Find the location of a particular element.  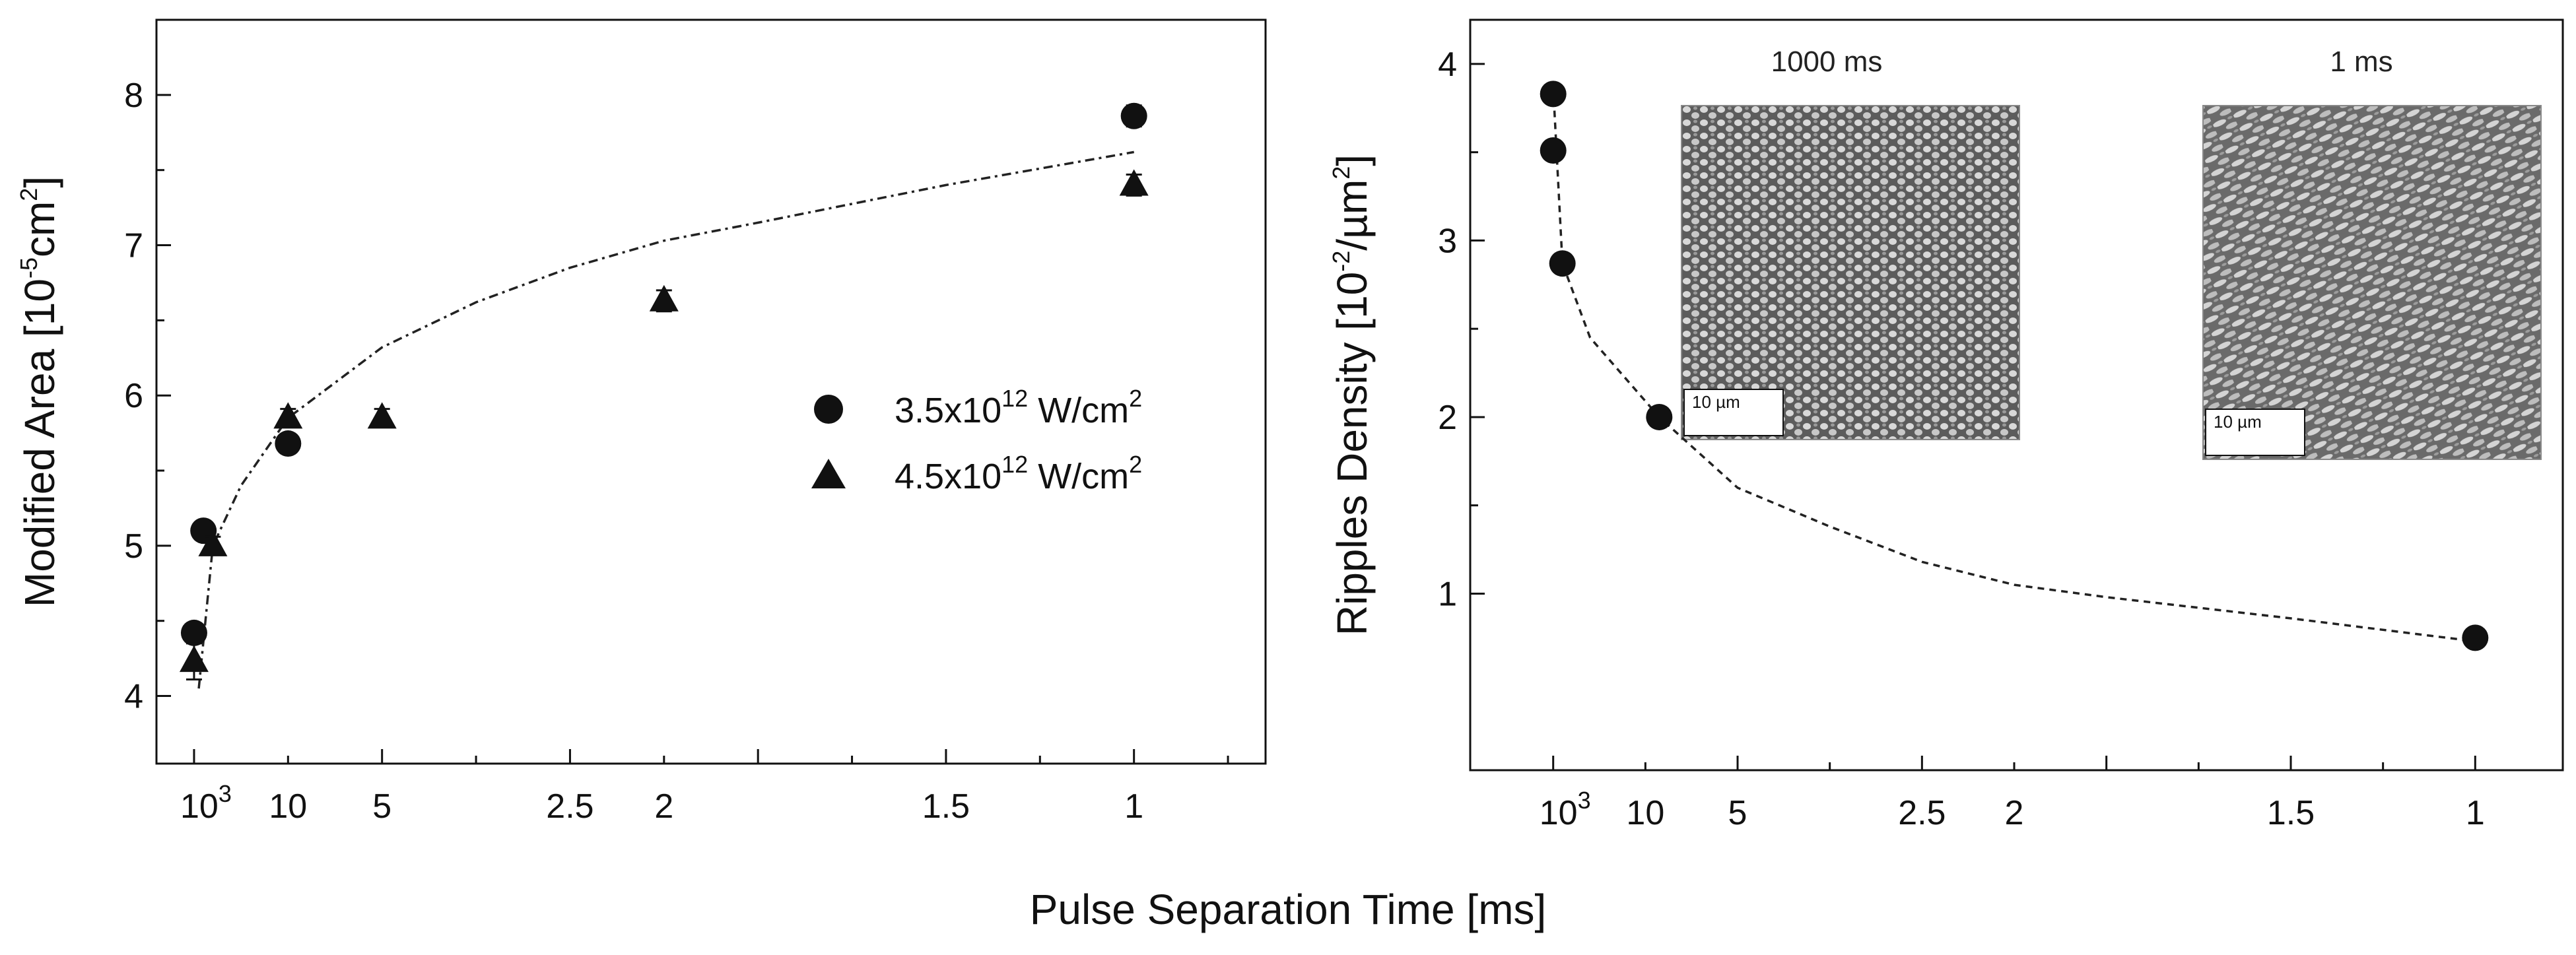

y-tick-label: 5 is located at coordinates (133, 546).